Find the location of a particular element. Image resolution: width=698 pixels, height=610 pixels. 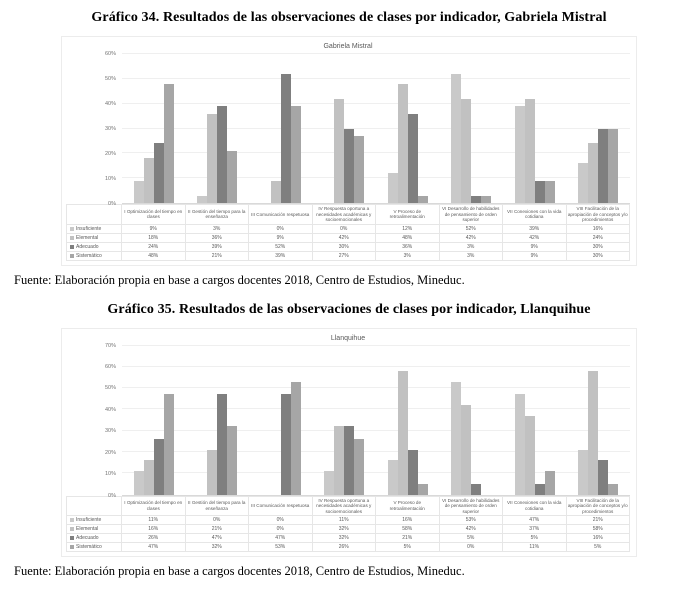

value-cell: 18% is located at coordinates (154, 238).